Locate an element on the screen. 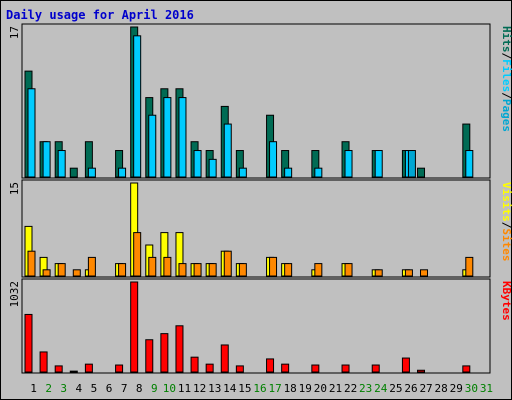  x-tick-label: 28 is located at coordinates (441, 388).